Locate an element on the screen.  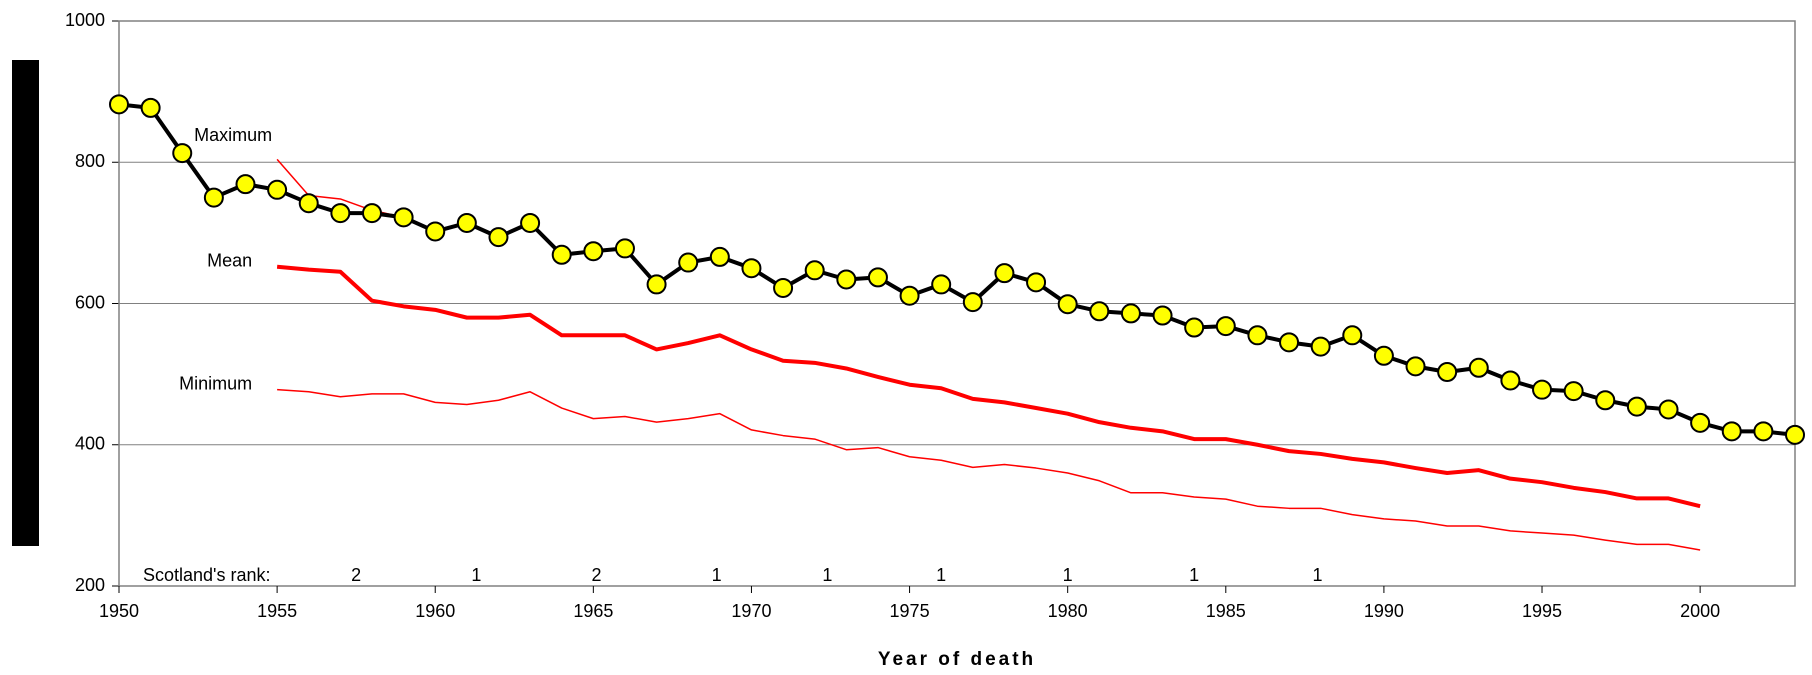
y-tick-label: 200 is located at coordinates (90, 585).